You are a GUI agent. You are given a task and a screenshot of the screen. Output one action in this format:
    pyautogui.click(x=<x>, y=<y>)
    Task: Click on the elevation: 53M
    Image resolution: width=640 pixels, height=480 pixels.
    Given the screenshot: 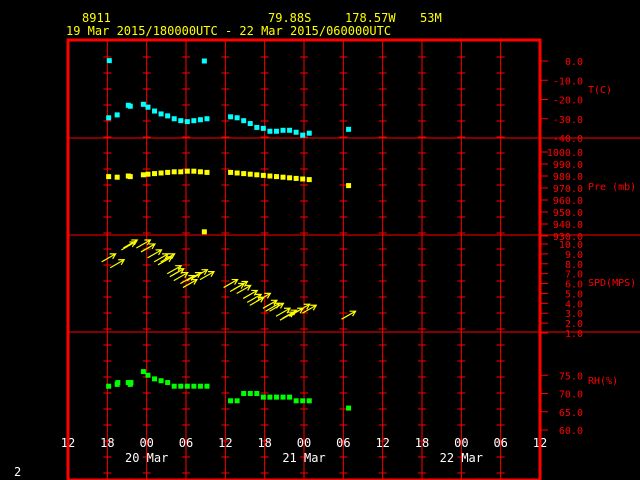 What is the action you would take?
    pyautogui.click(x=431, y=18)
    